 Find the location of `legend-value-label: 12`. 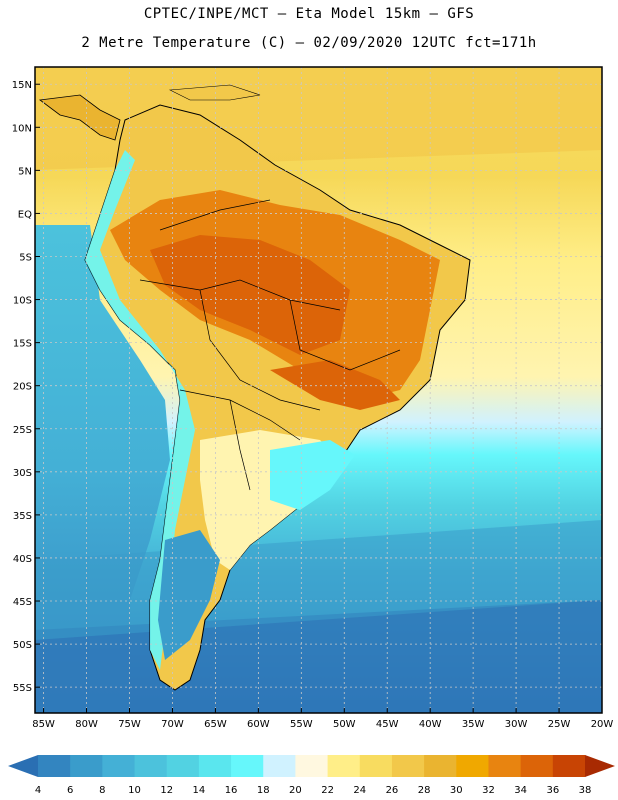

legend-value-label: 12 is located at coordinates (166, 790).